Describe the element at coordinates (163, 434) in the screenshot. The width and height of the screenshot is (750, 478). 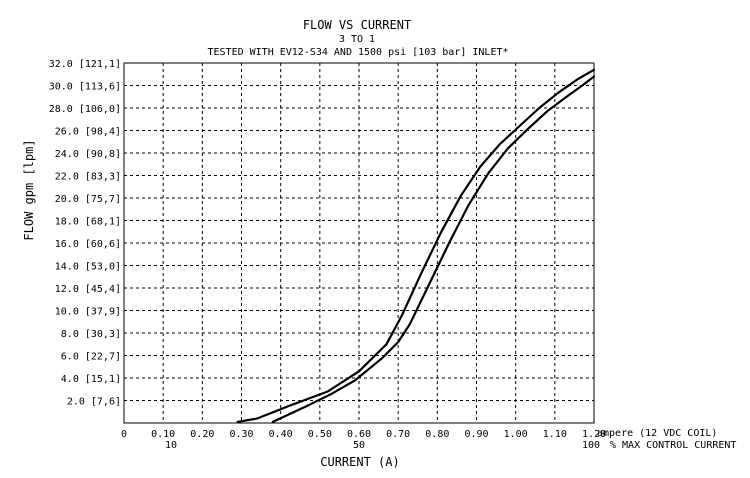
I see `x-tick-label: 0.10` at that location.